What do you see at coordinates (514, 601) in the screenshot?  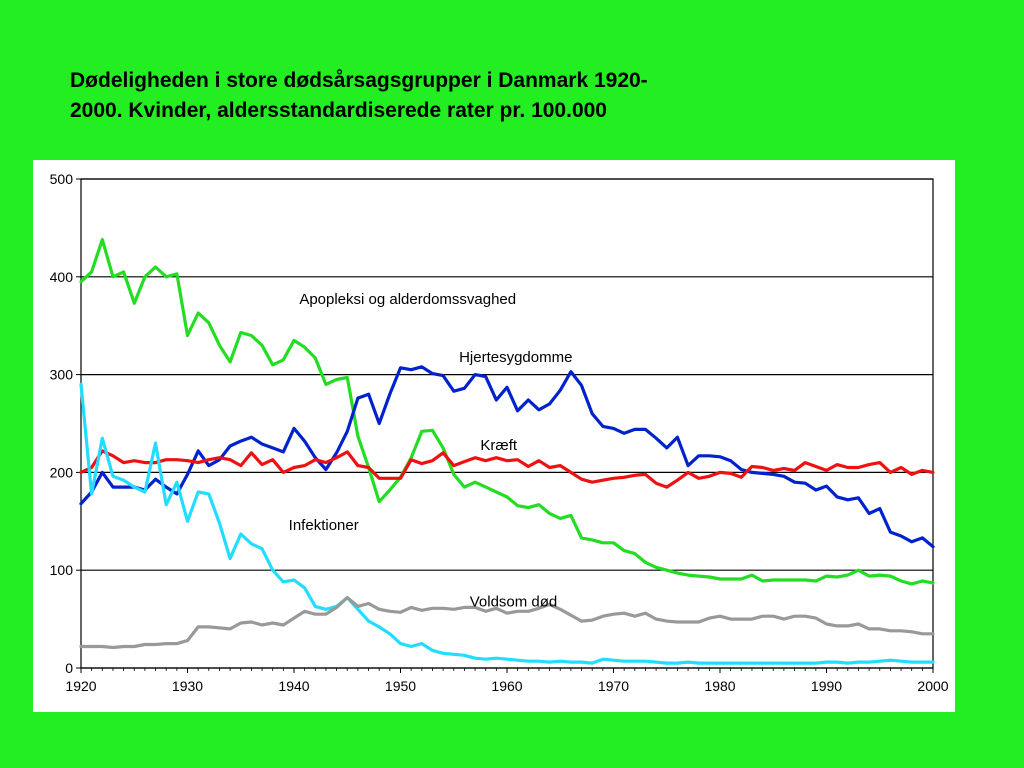 I see `series-label: Voldsom død` at bounding box center [514, 601].